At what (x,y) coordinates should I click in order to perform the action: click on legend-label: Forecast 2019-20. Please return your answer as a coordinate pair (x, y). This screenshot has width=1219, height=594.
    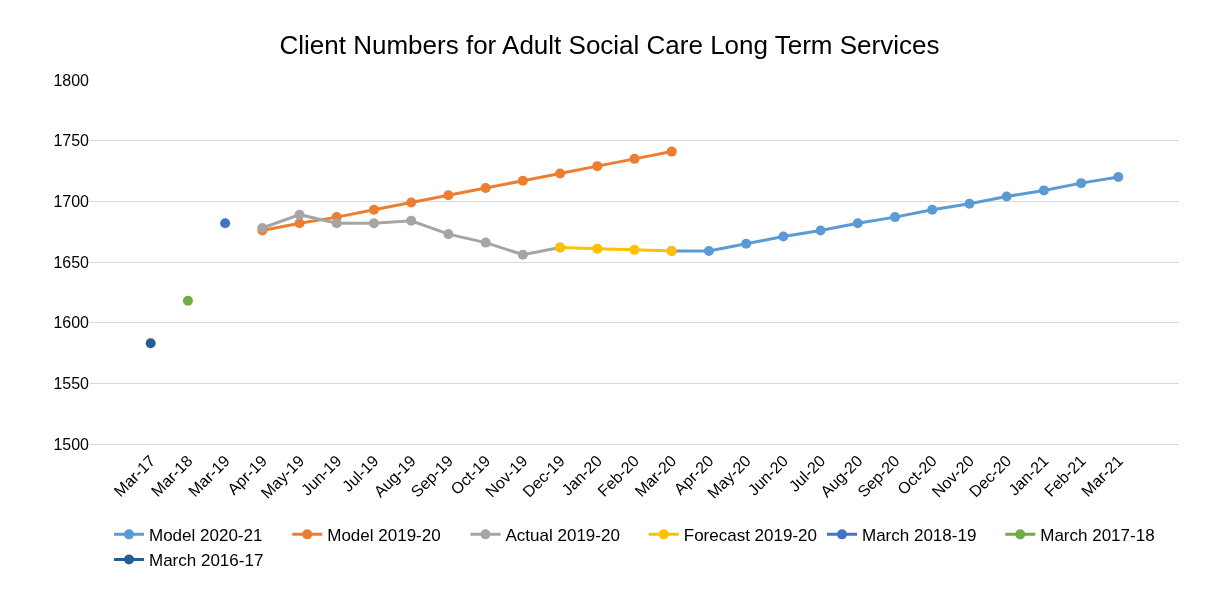
    Looking at the image, I should click on (750, 535).